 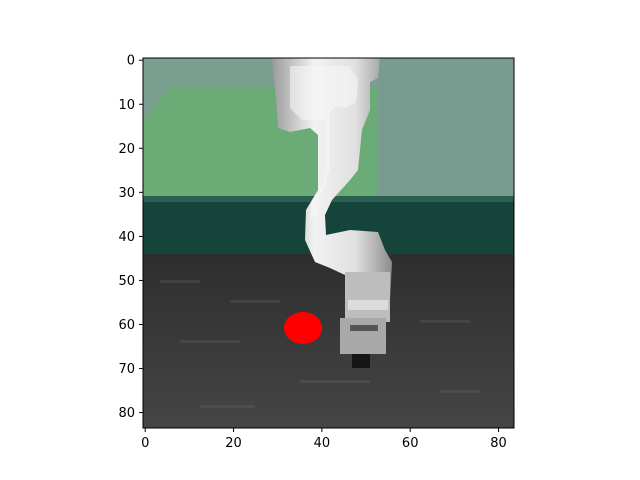 I want to click on y-tick-label: 0, so click(x=131, y=61).